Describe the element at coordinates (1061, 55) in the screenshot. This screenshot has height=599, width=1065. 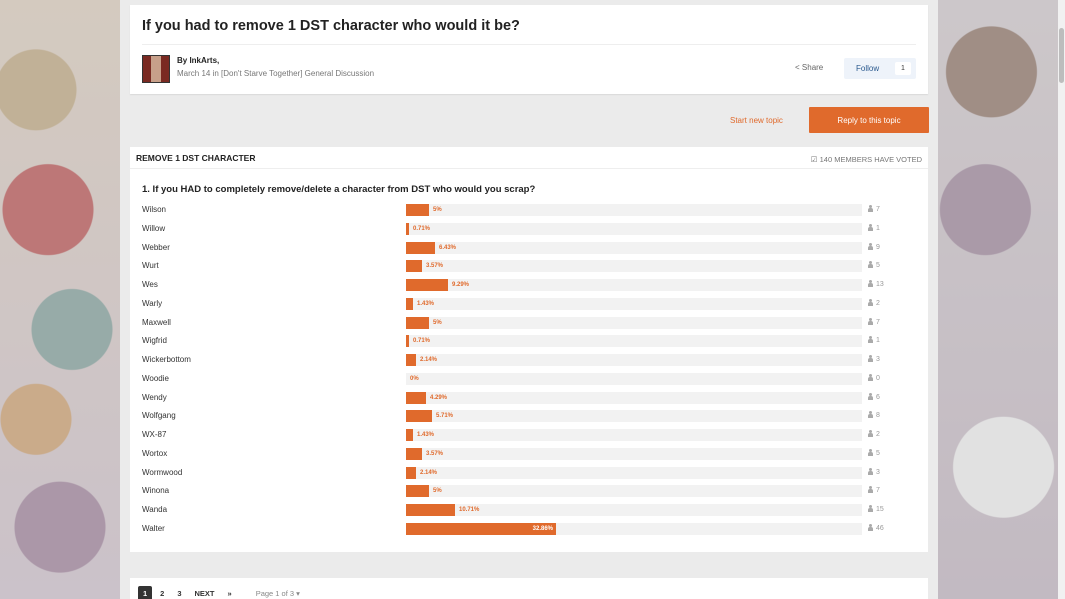
I see `scrollbar-thumb` at that location.